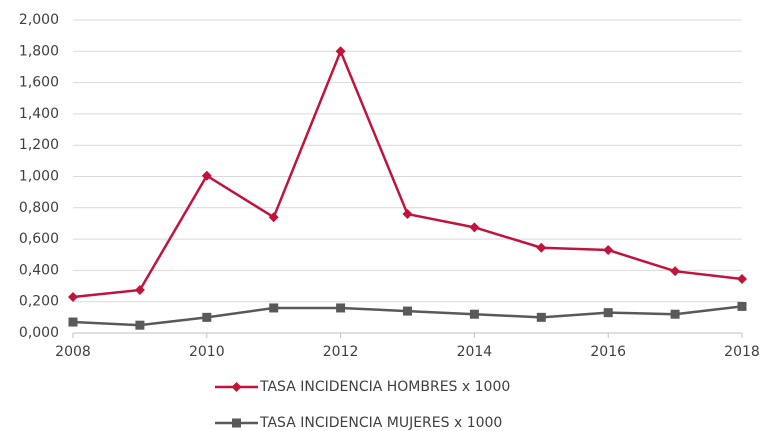 The image size is (766, 431). Describe the element at coordinates (73, 352) in the screenshot. I see `x-tick-label: 2008` at that location.